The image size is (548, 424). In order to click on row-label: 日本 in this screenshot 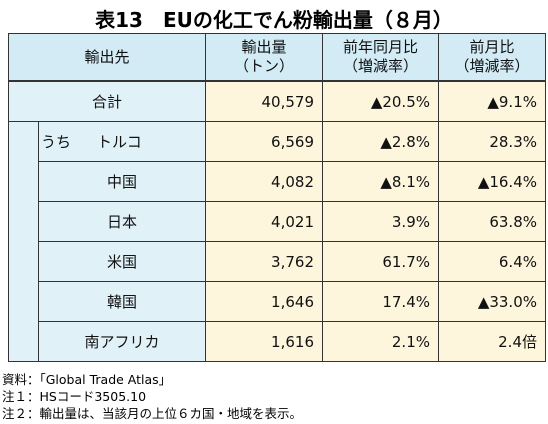, I will do `click(122, 221)`.